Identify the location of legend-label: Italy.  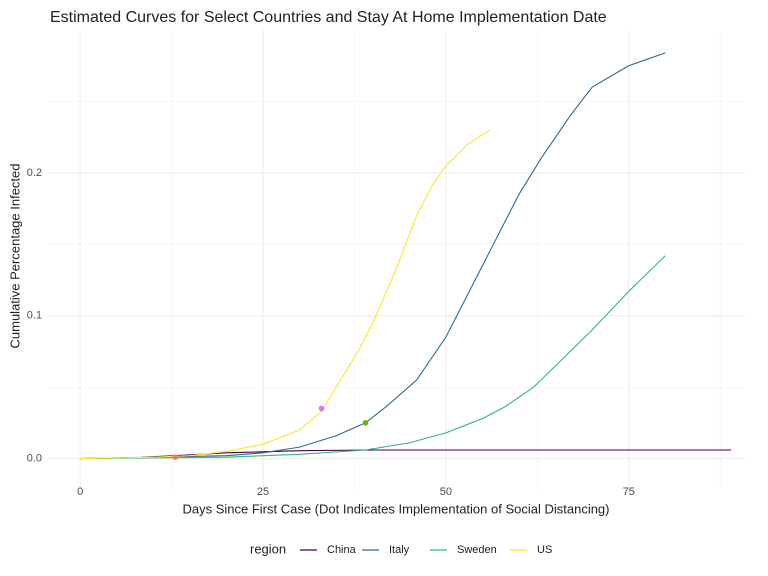
(399, 550).